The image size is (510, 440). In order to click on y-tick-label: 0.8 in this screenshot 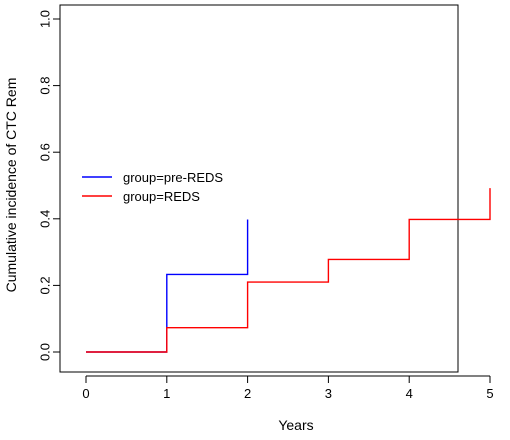, I will do `click(44, 86)`.